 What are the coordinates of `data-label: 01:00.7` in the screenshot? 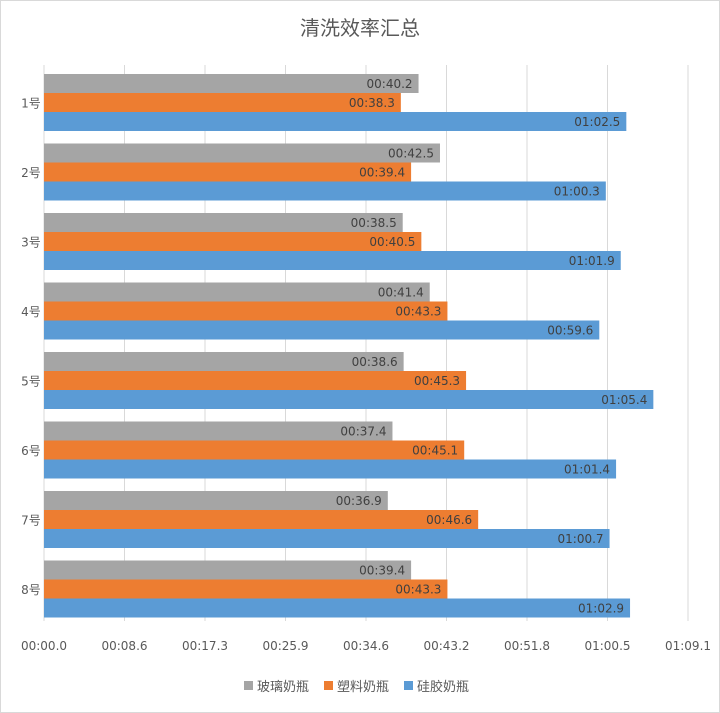 It's located at (581, 539).